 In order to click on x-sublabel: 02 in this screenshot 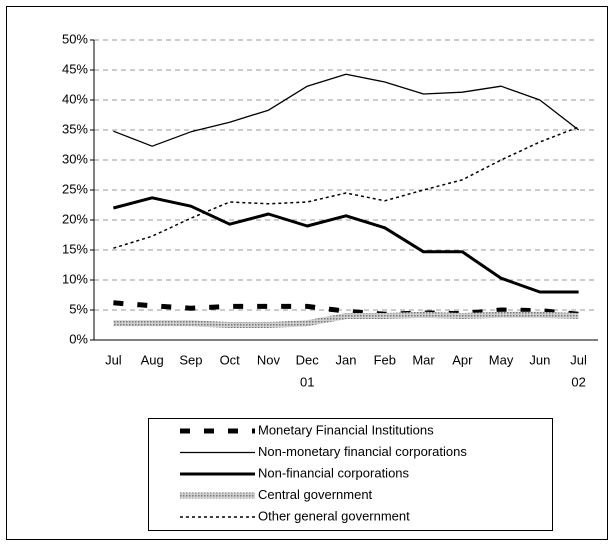, I will do `click(578, 381)`.